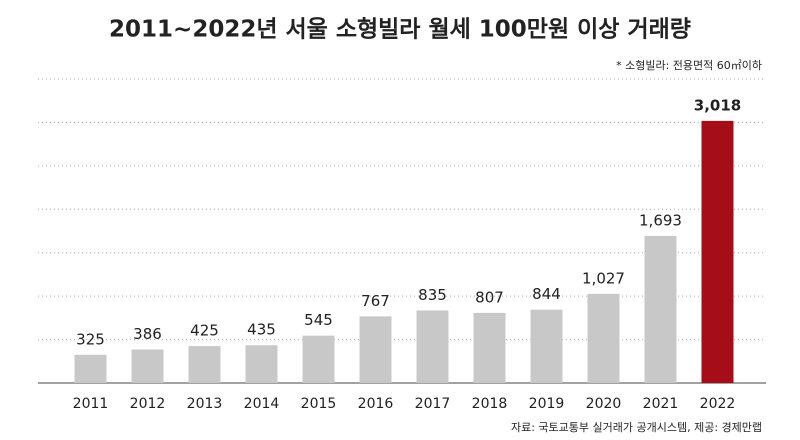  I want to click on value-label: 435, so click(261, 330).